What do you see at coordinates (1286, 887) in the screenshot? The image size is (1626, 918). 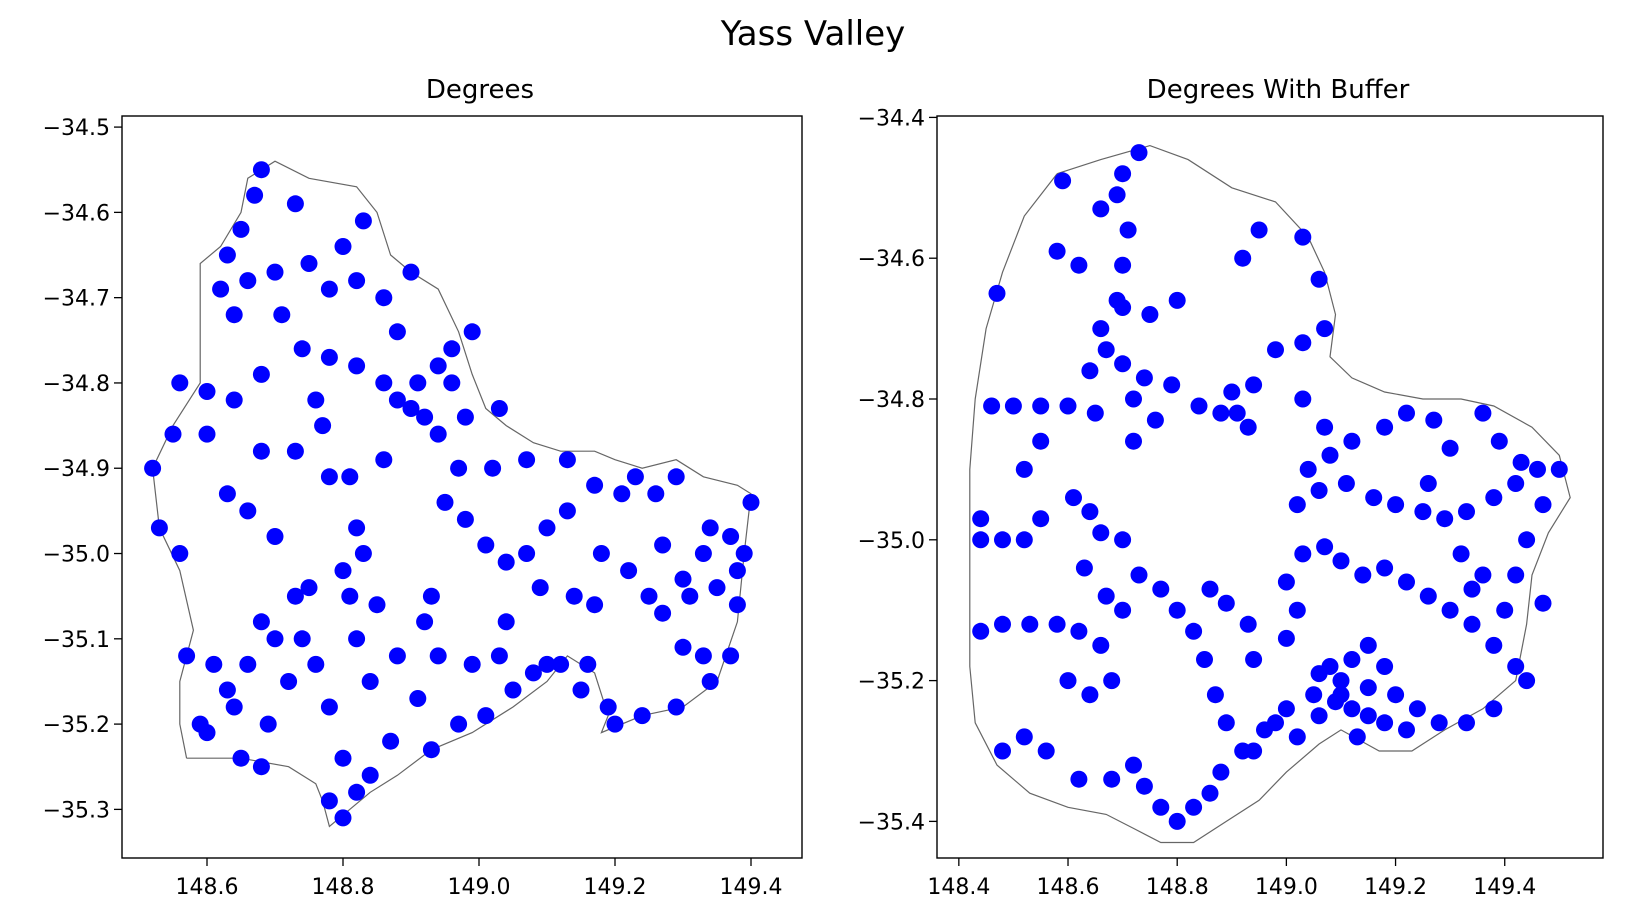 I see `x-tick-label: 149.0` at bounding box center [1286, 887].